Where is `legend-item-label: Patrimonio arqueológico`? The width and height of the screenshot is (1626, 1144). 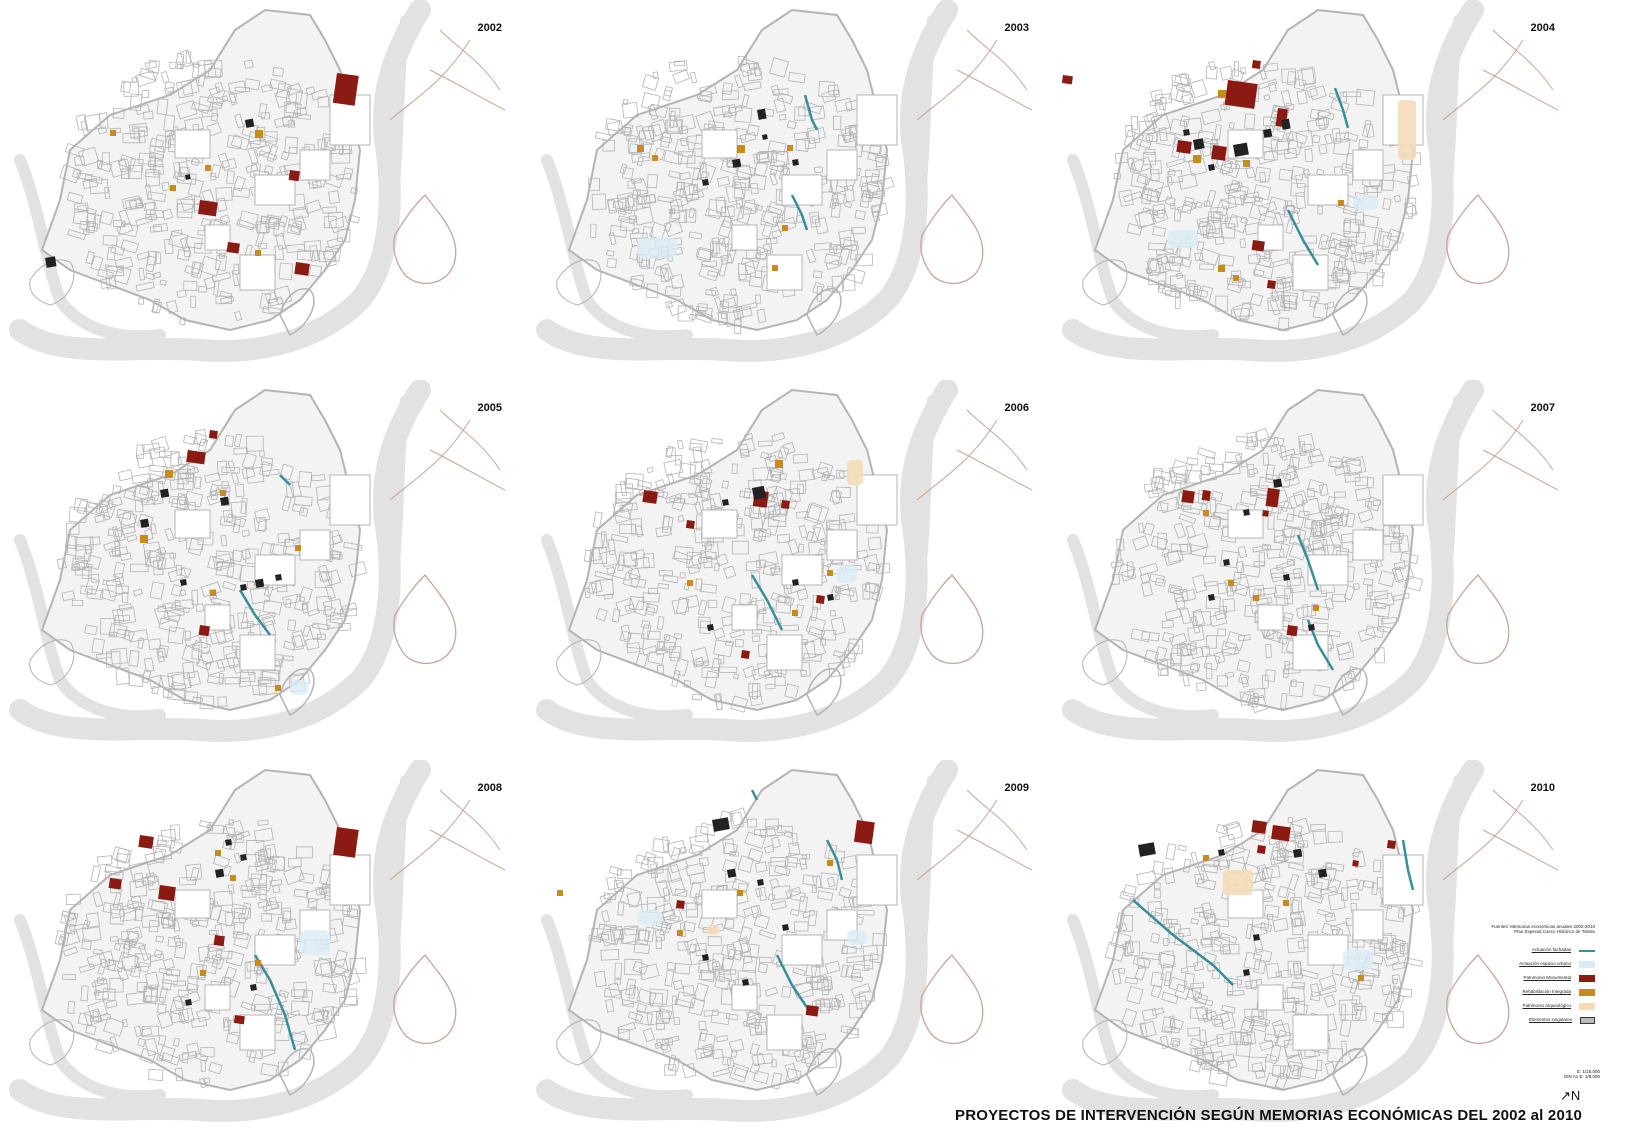
legend-item-label: Patrimonio arqueológico is located at coordinates (1546, 1006).